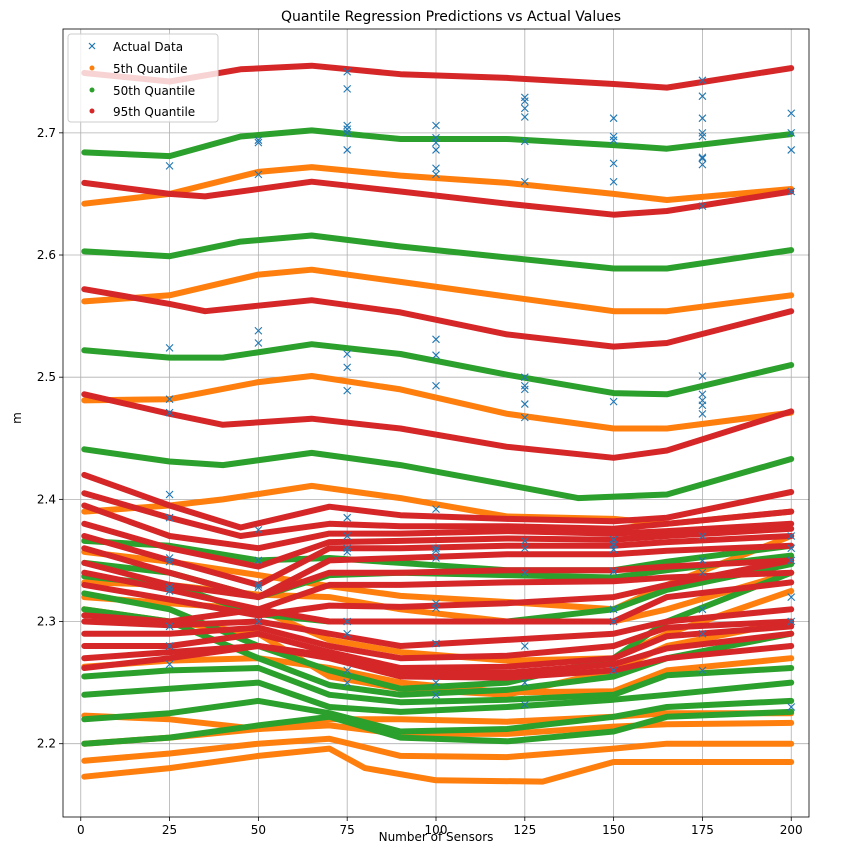  What do you see at coordinates (92, 90) in the screenshot?
I see `legend-marker-q50` at bounding box center [92, 90].